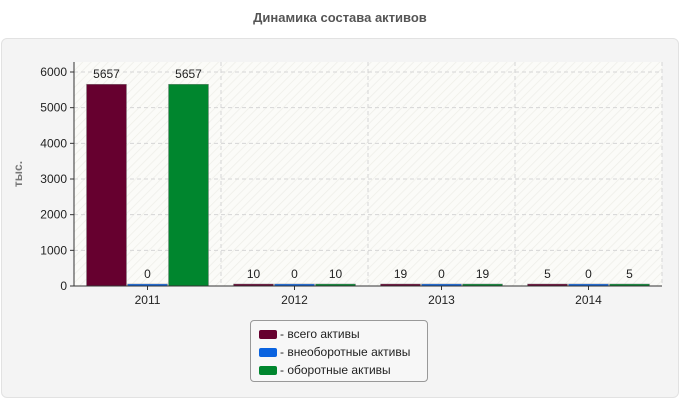 Image resolution: width=680 pixels, height=400 pixels. What do you see at coordinates (340, 17) in the screenshot?
I see `chart-title: Динамика состава активов` at bounding box center [340, 17].